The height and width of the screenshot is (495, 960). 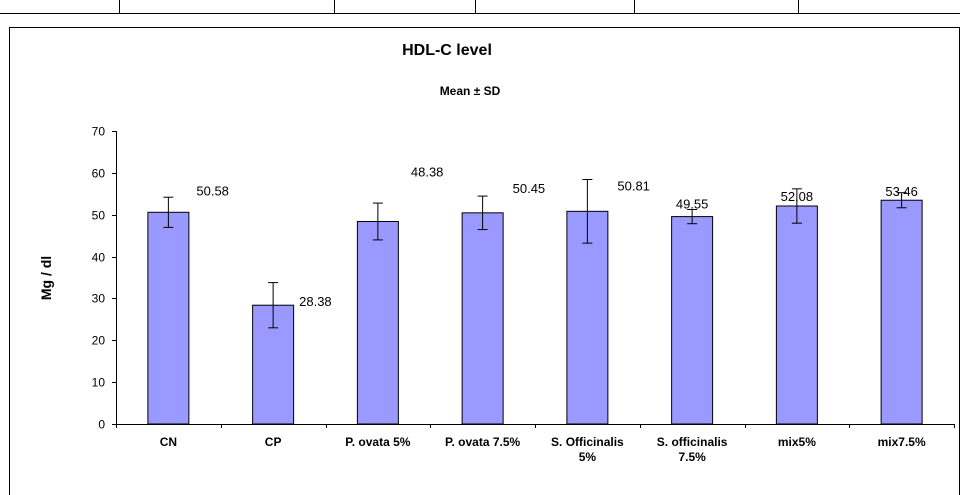 I want to click on y-tick-label: 30, so click(x=99, y=299).